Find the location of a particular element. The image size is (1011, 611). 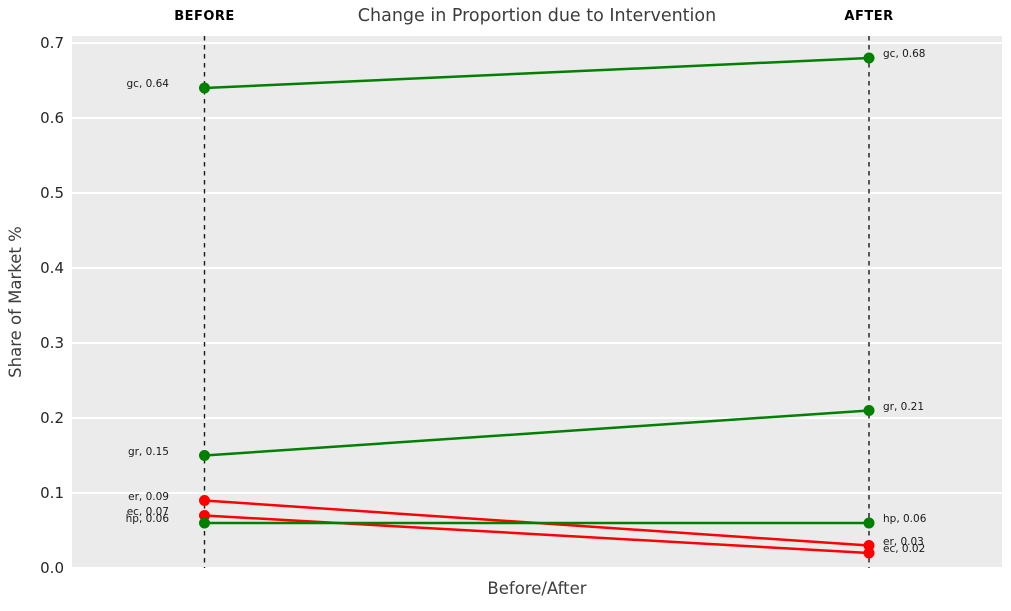

y-tick-label: 0.5 is located at coordinates (52, 193).